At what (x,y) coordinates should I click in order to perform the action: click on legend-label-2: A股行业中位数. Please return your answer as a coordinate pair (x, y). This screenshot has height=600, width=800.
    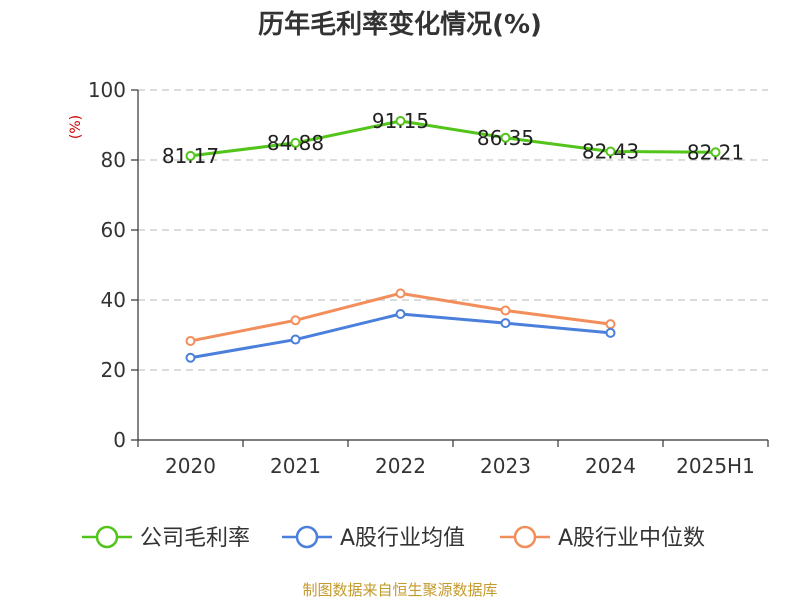
    Looking at the image, I should click on (631, 538).